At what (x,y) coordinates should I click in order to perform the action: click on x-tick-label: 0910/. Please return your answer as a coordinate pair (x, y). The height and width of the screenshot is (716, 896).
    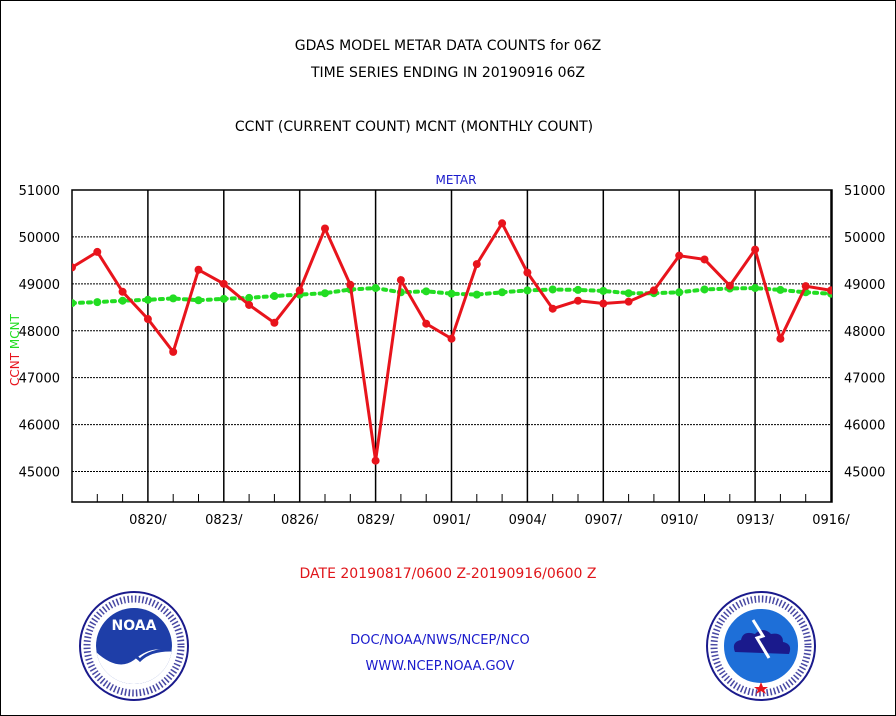
    Looking at the image, I should click on (679, 520).